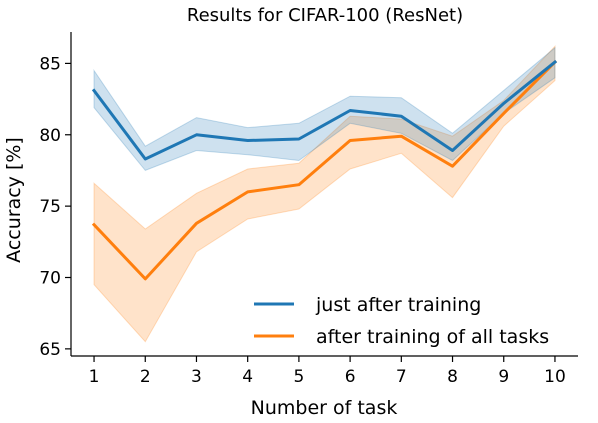 The image size is (598, 423). Describe the element at coordinates (94, 377) in the screenshot. I see `x-tick-label: 1` at that location.